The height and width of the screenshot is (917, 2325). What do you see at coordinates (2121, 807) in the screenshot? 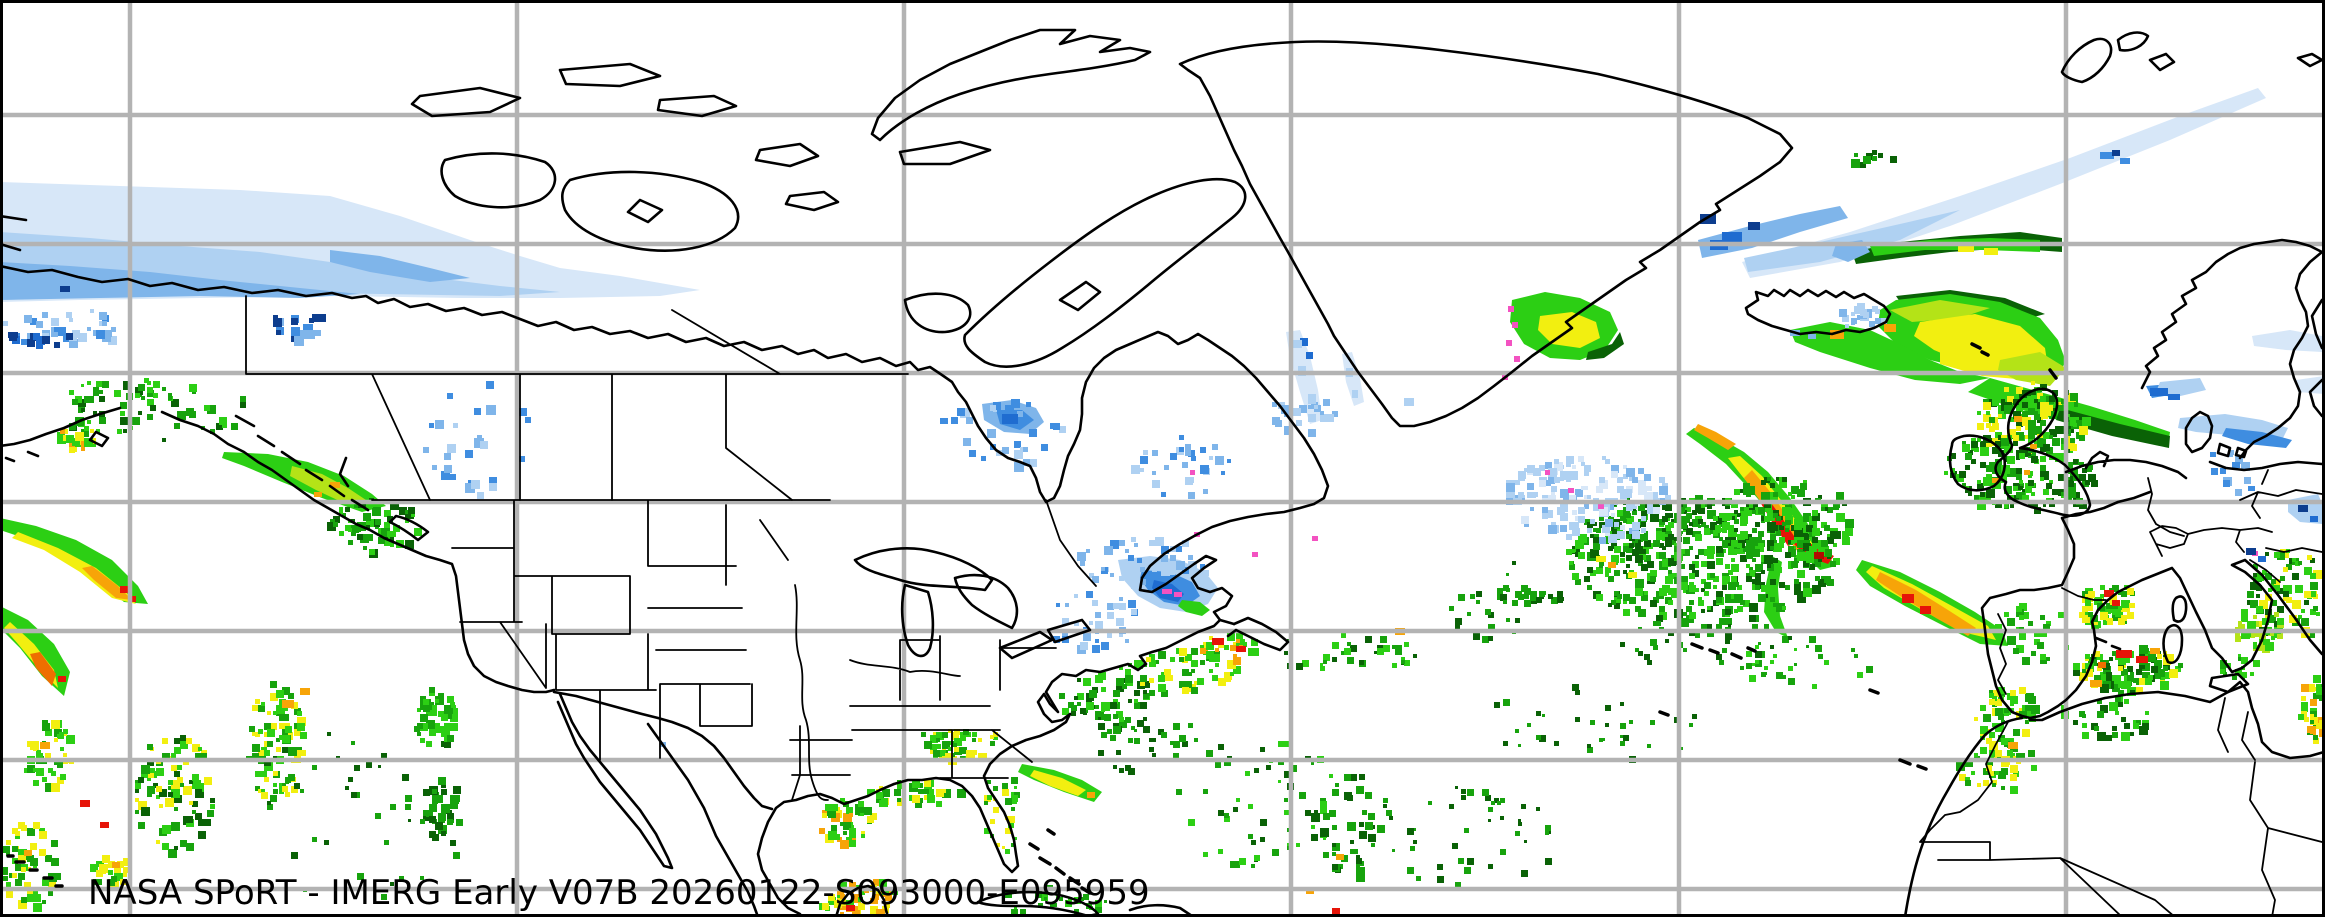
I see `borders-sahara` at bounding box center [2121, 807].